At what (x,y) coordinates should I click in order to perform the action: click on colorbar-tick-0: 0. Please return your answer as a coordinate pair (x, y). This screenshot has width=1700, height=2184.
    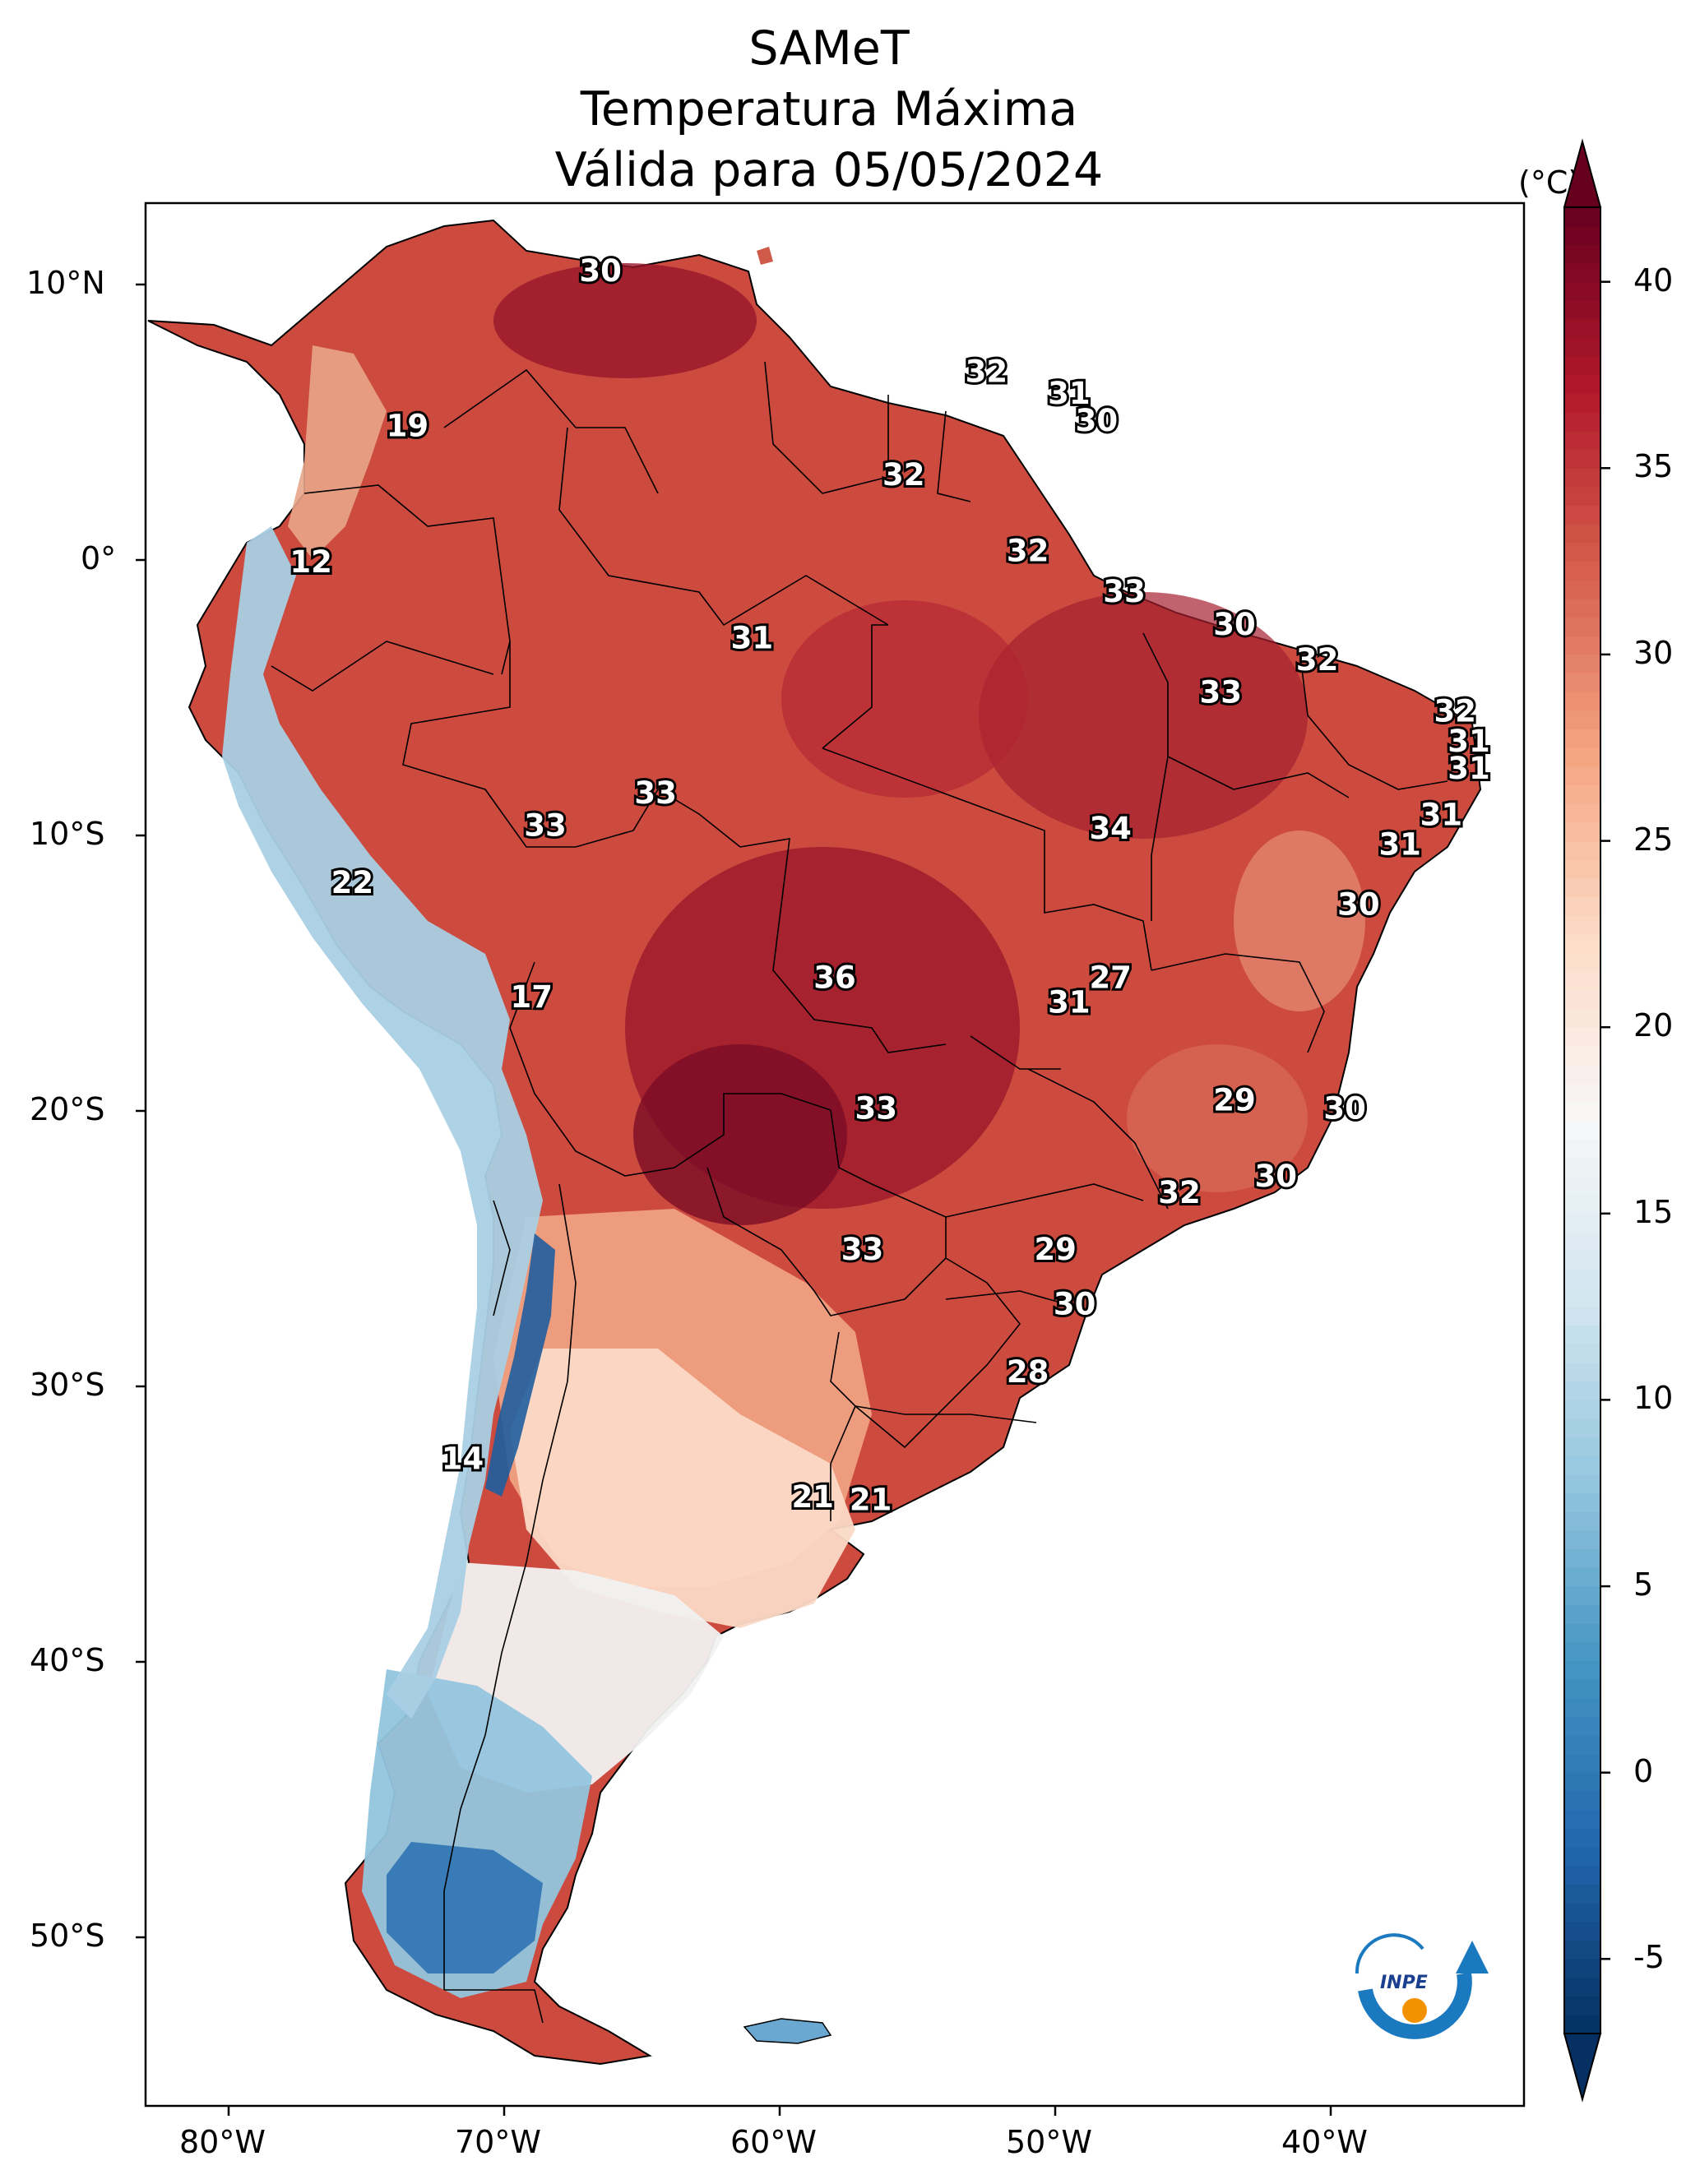
    Looking at the image, I should click on (1643, 1770).